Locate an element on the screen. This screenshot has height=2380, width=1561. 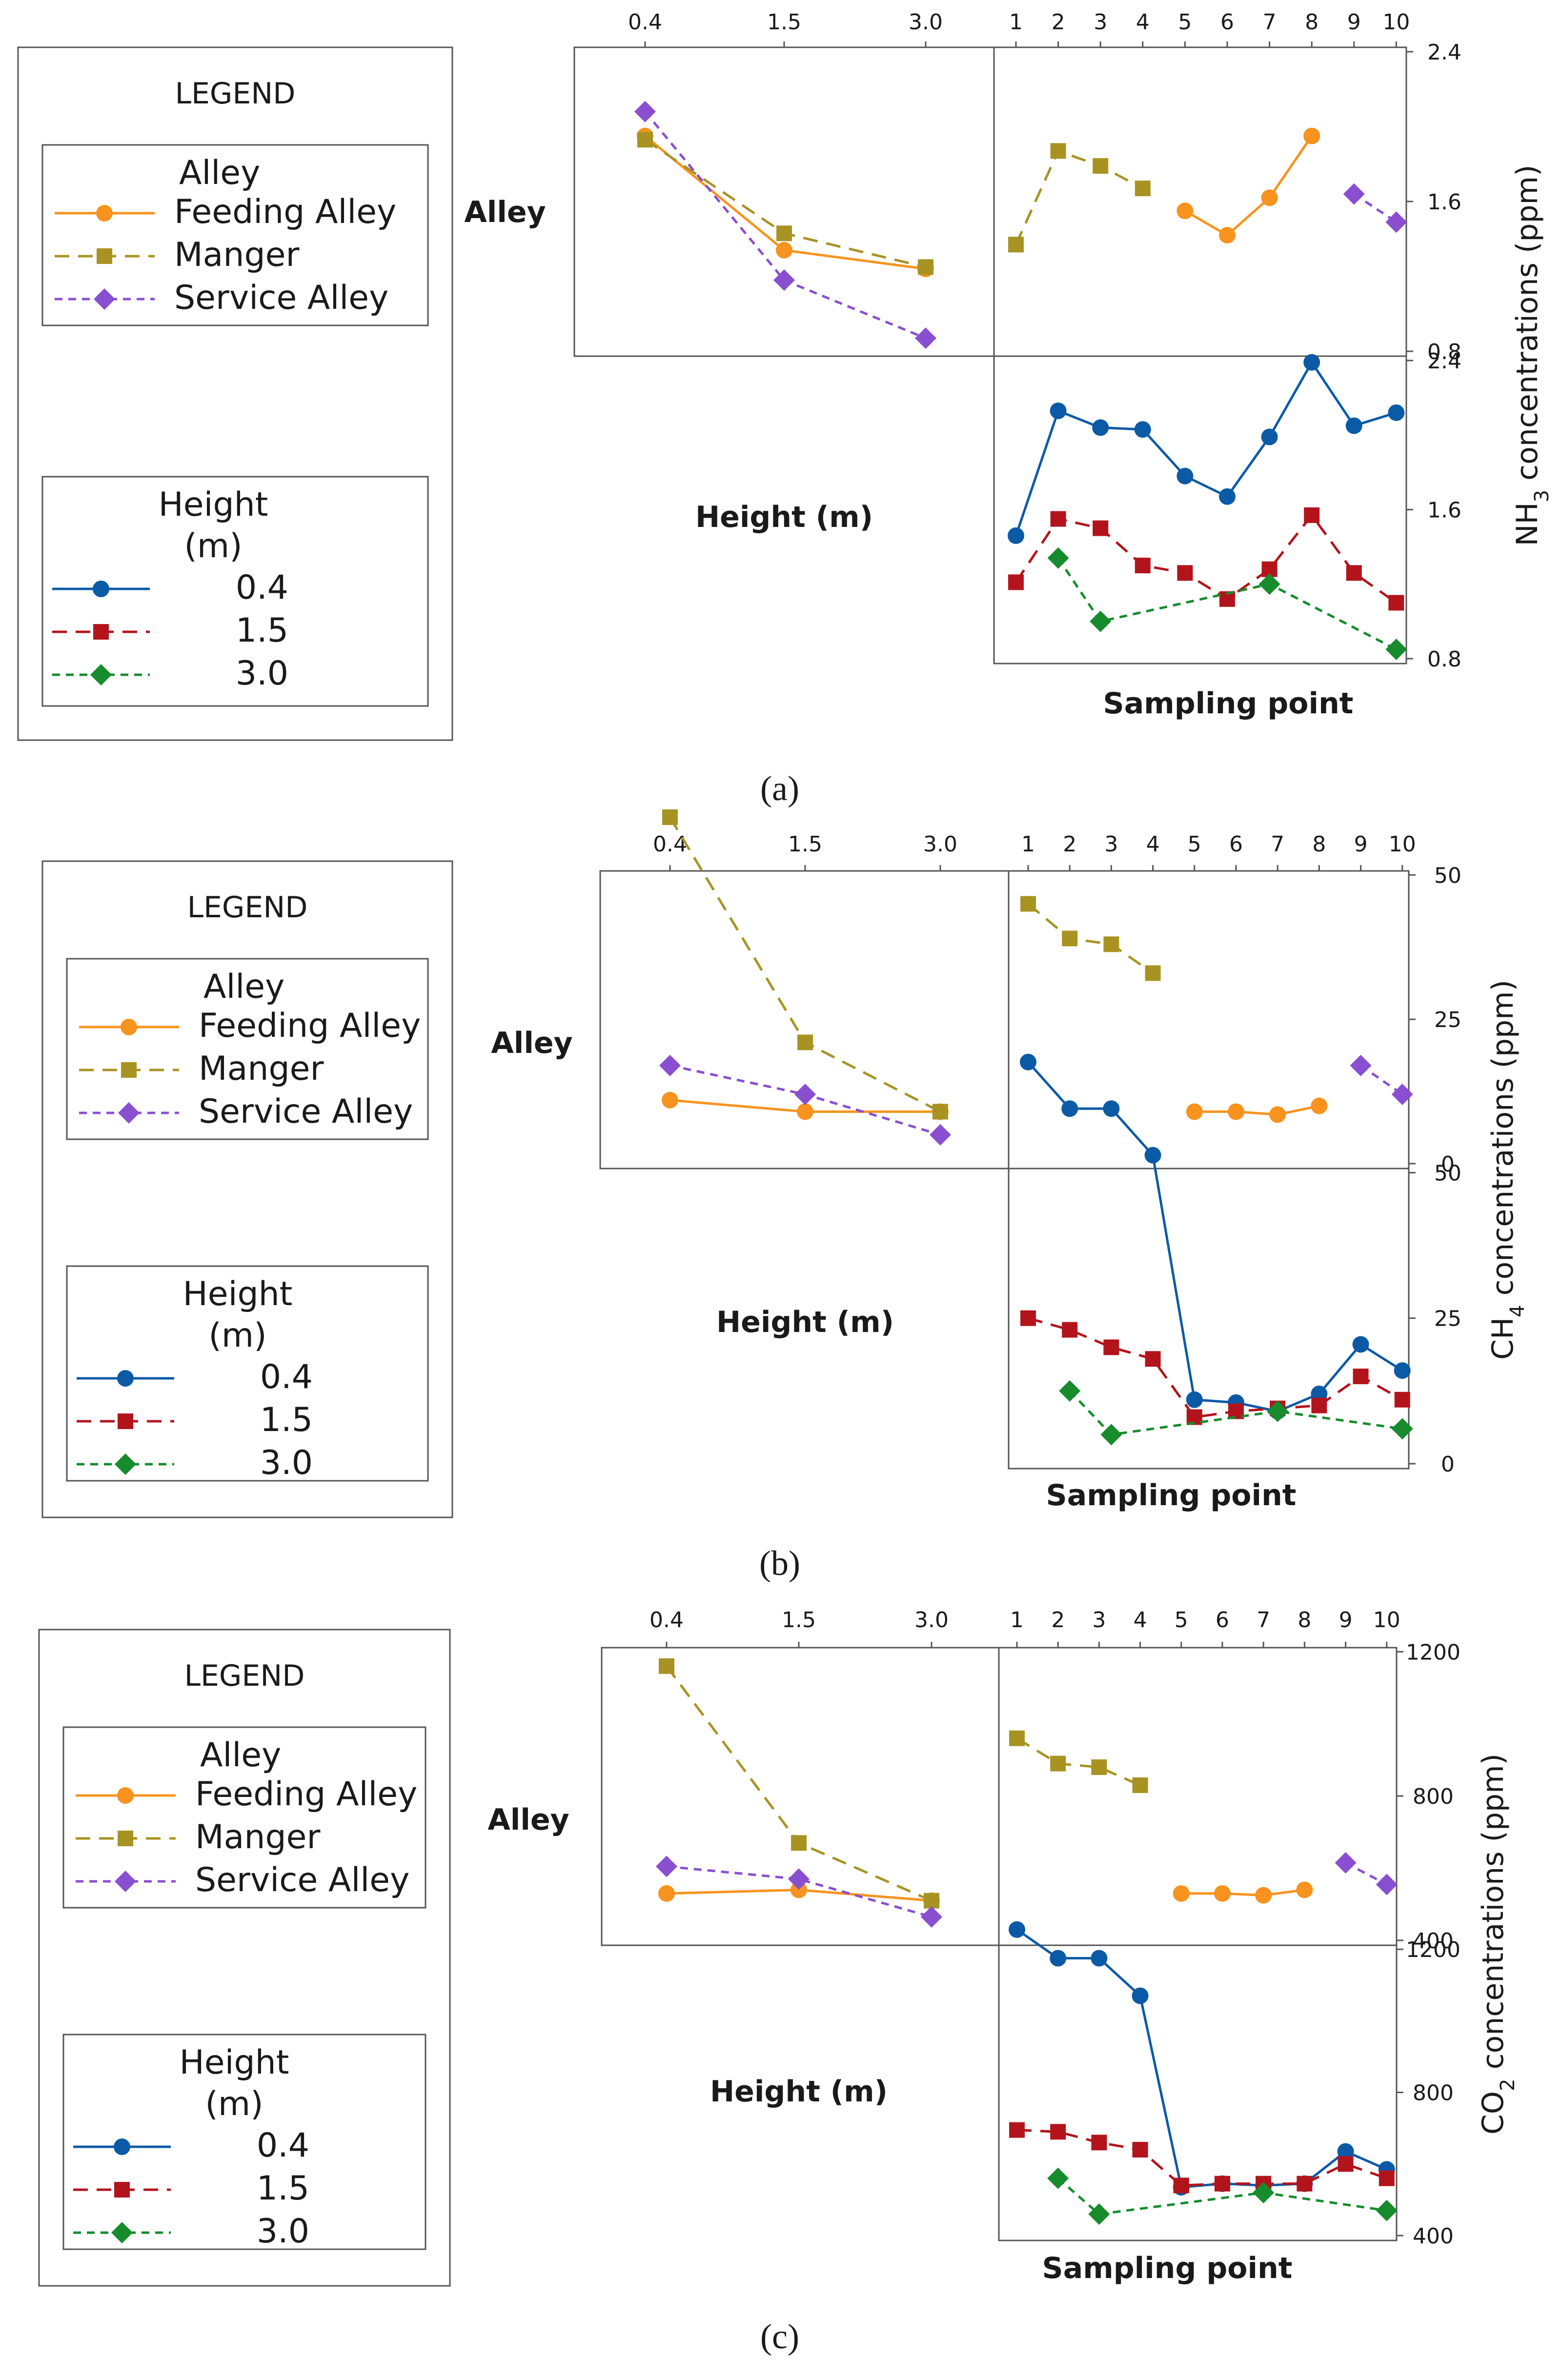
y-tick-label: 2.4 is located at coordinates (1444, 52).